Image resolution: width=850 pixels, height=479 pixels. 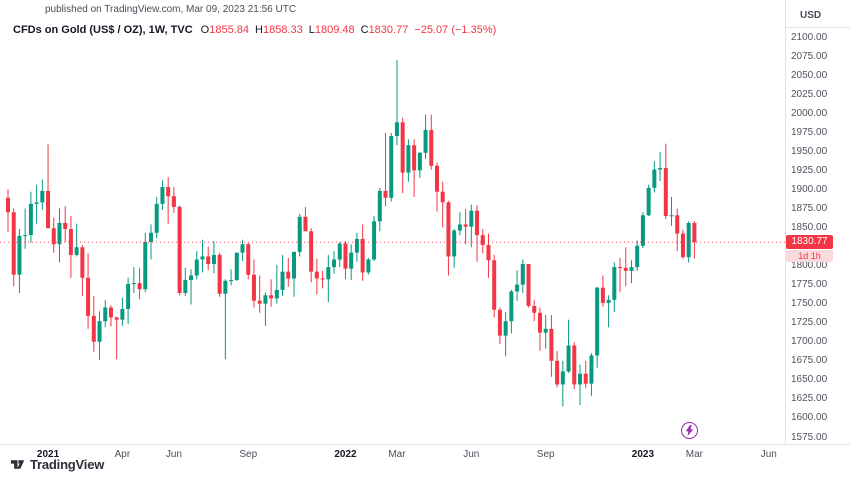 What do you see at coordinates (397, 454) in the screenshot?
I see `time-tick-month: Mar` at bounding box center [397, 454].